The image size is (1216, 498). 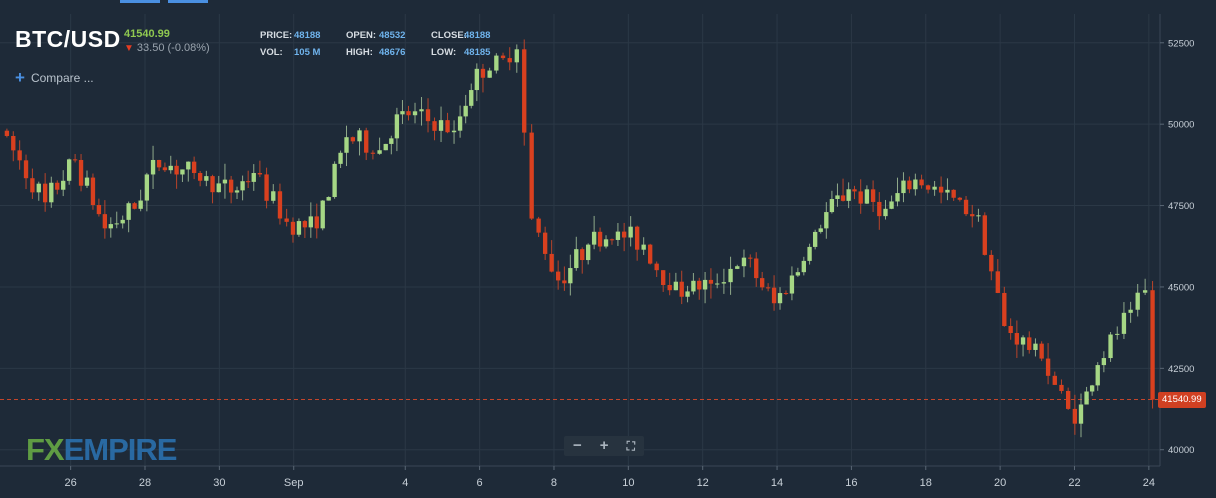 What do you see at coordinates (307, 35) in the screenshot?
I see `price-value: 48188` at bounding box center [307, 35].